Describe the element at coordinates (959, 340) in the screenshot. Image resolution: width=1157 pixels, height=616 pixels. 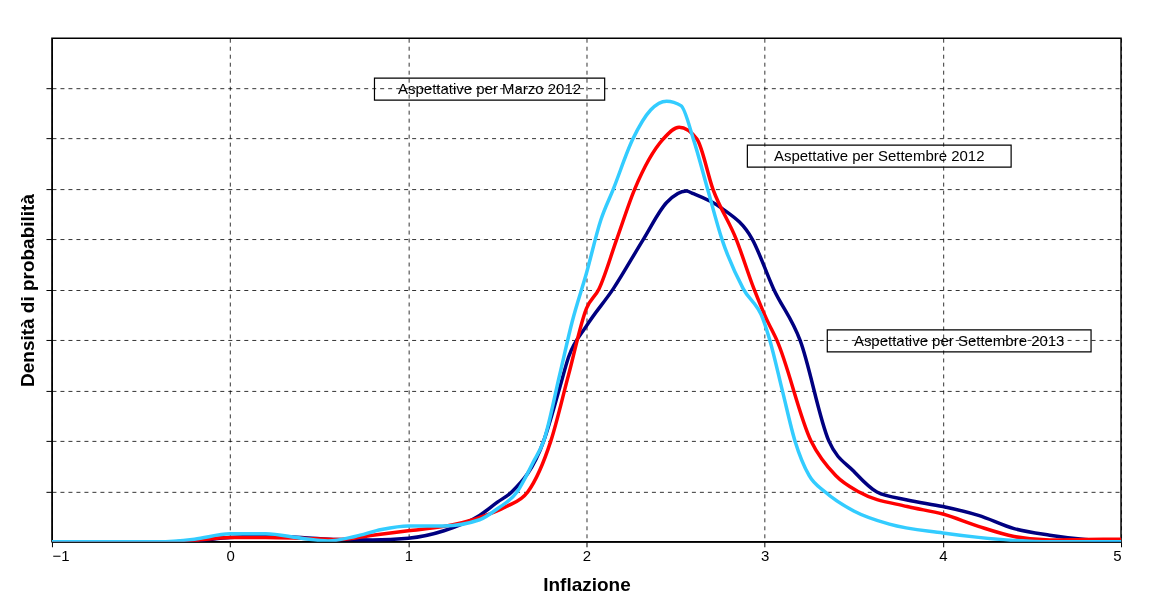
I see `annotation: Aspettative per Settembre 2013` at that location.